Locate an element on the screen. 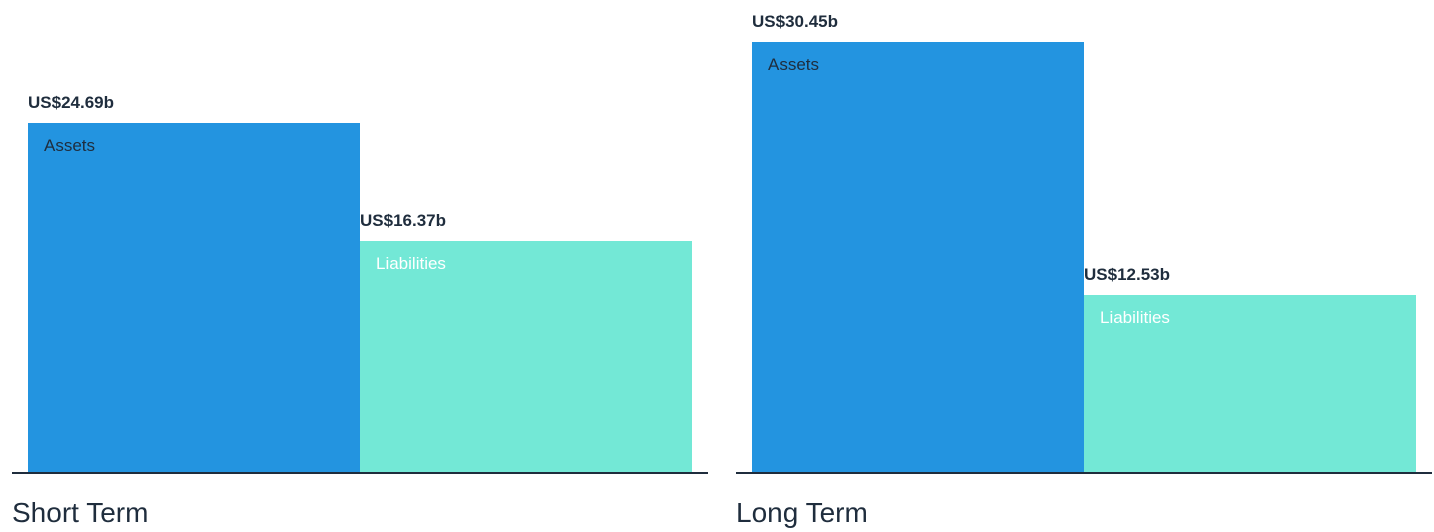  short-term-baseline is located at coordinates (360, 473).